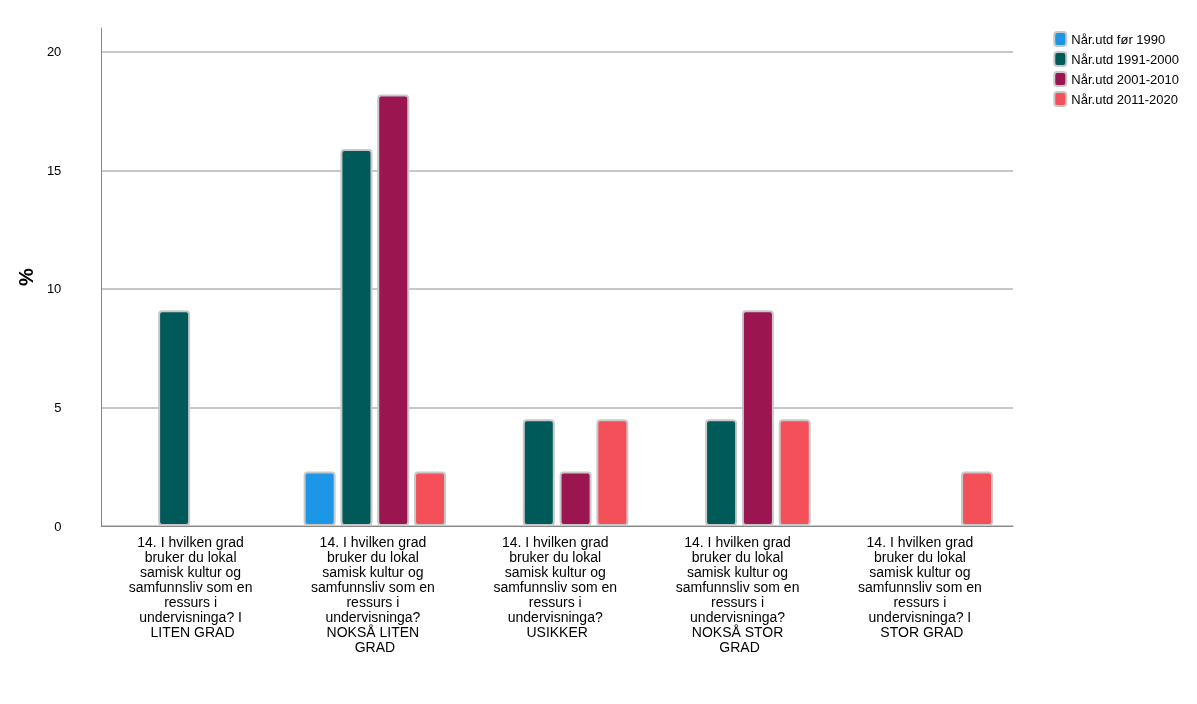 Image resolution: width=1197 pixels, height=704 pixels. I want to click on x-tick-label: 14. I hvilken grad bruker du lokal samisk kultur og samfunnsliv som en ressurs i undervisninga? I STOR GRAD, so click(922, 586).